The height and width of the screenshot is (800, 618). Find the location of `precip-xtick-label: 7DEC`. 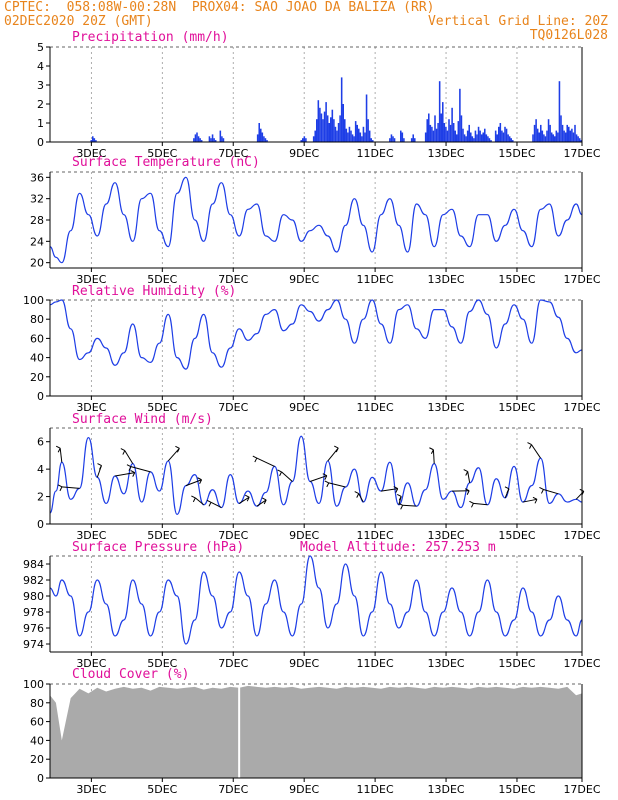

precip-xtick-label: 7DEC is located at coordinates (233, 153).